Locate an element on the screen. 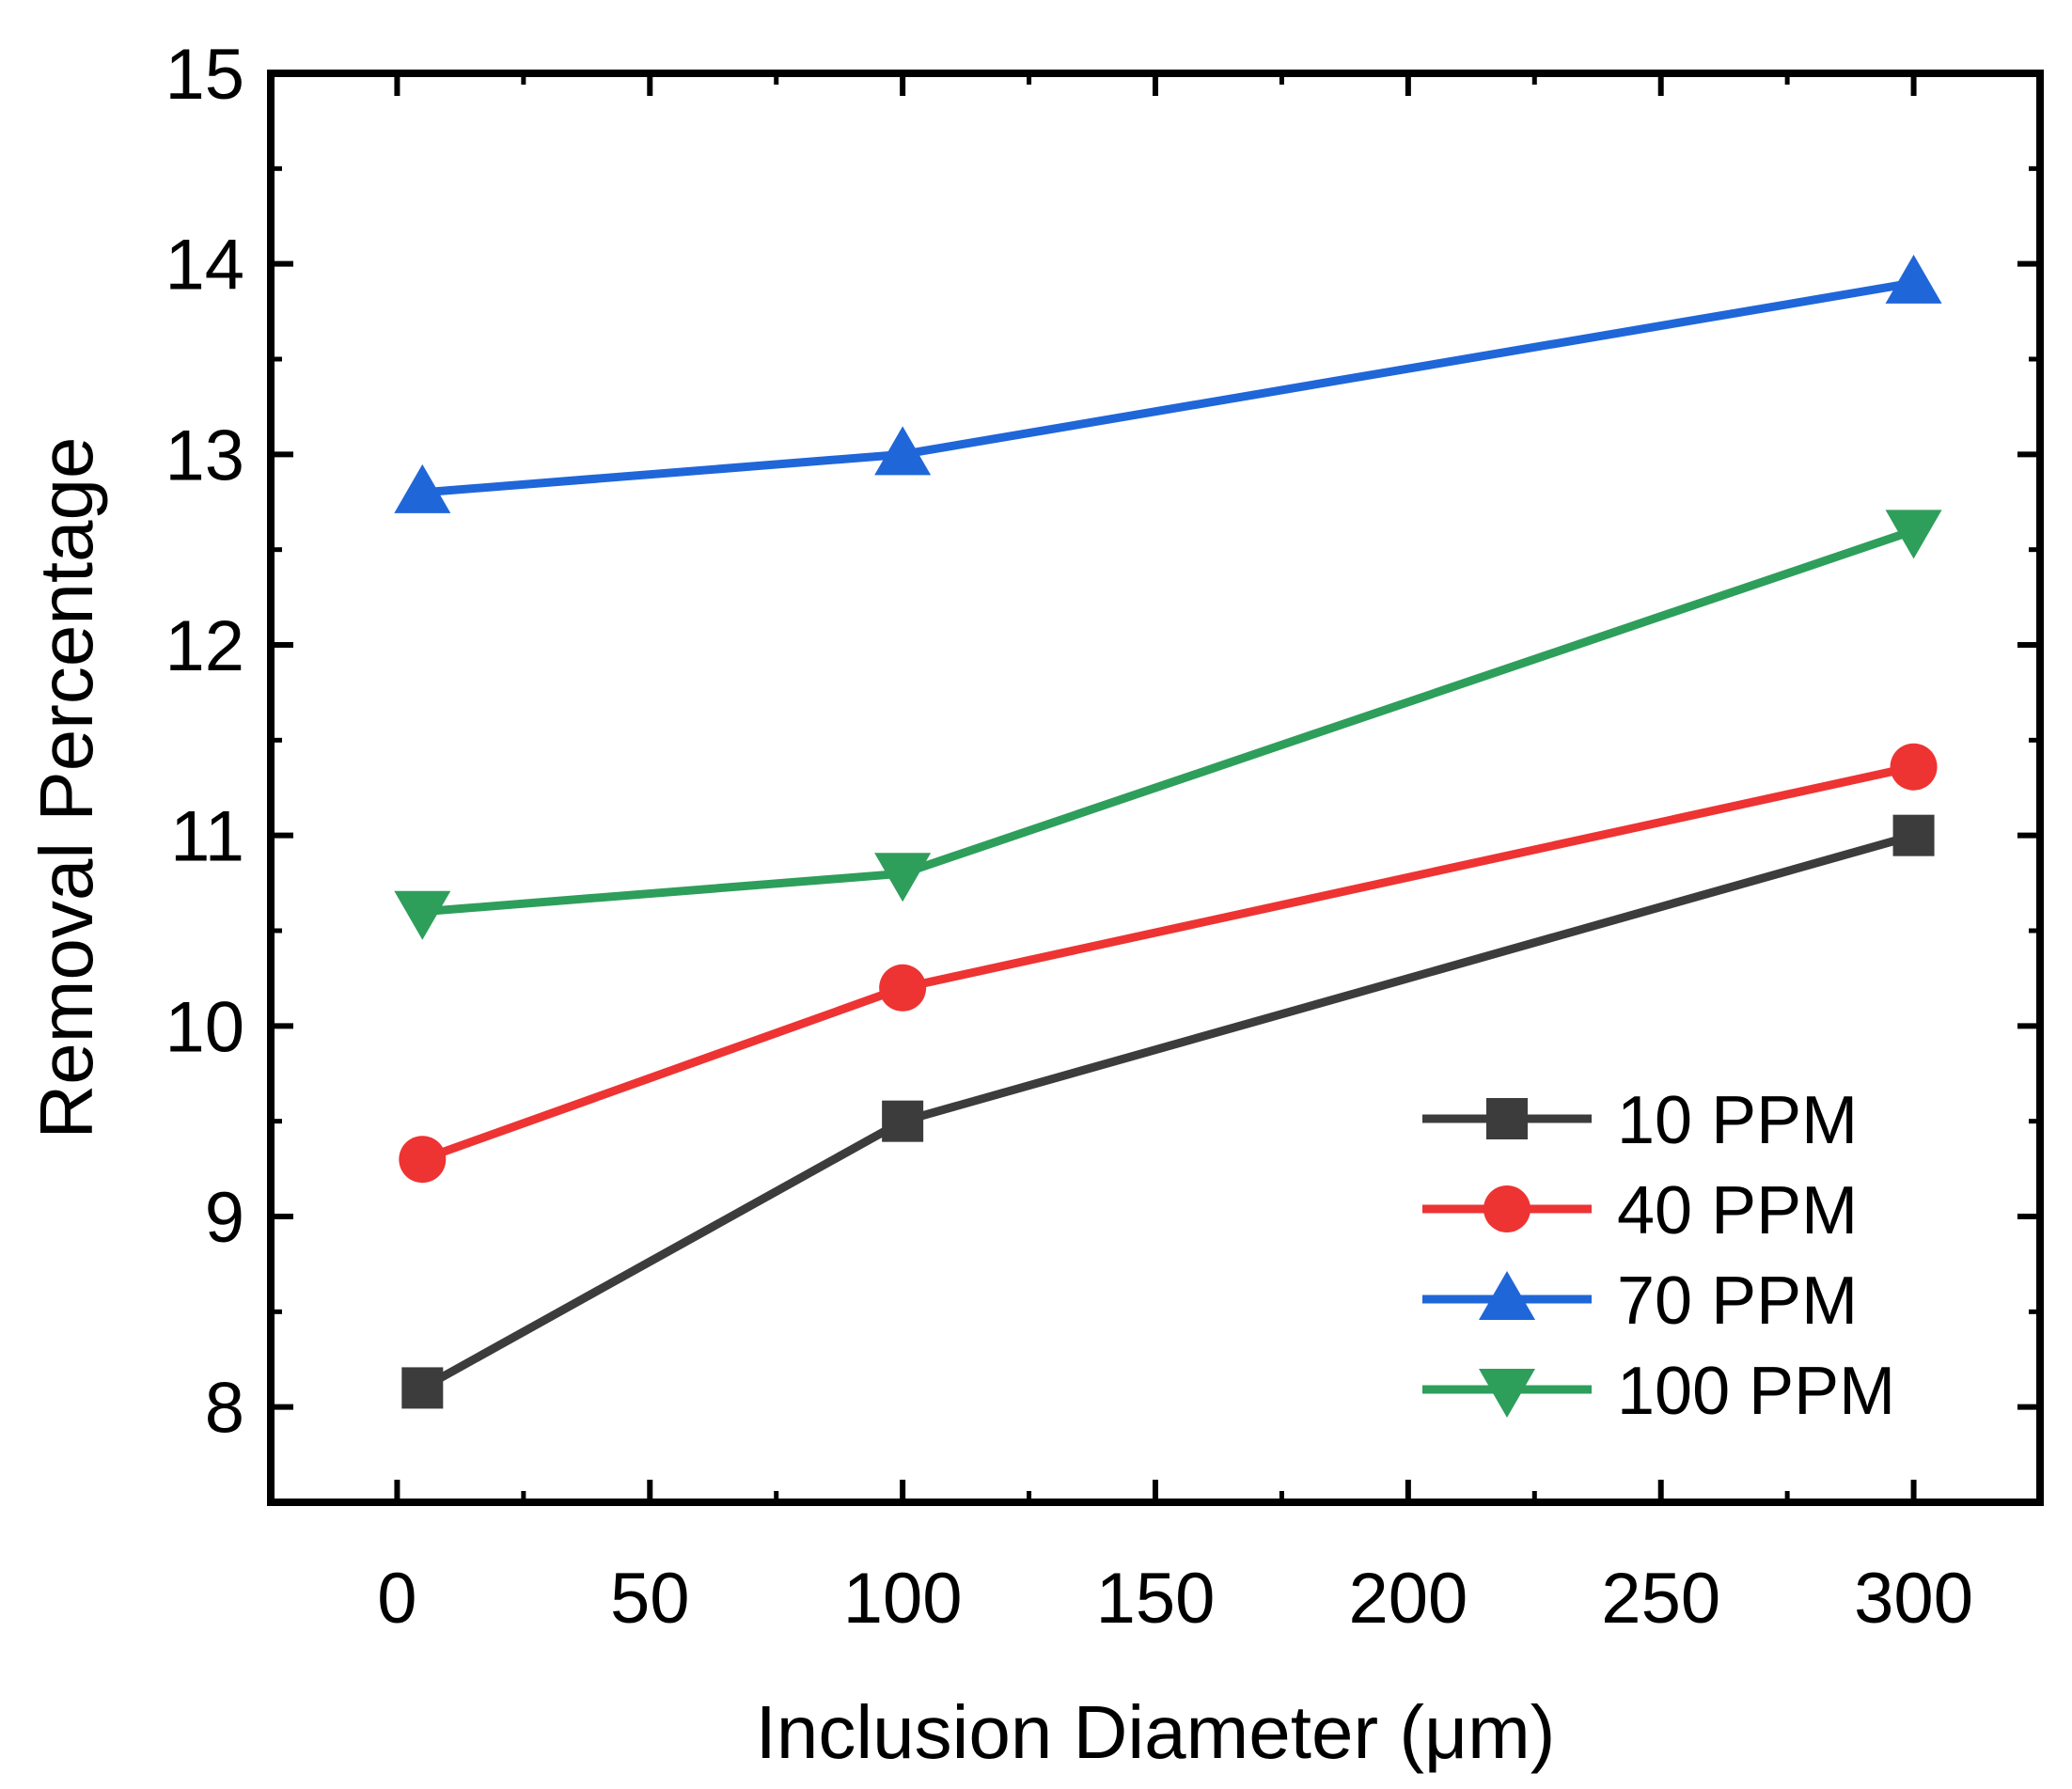 This screenshot has width=2072, height=1789. y-tick-label: 10 is located at coordinates (204, 1027).